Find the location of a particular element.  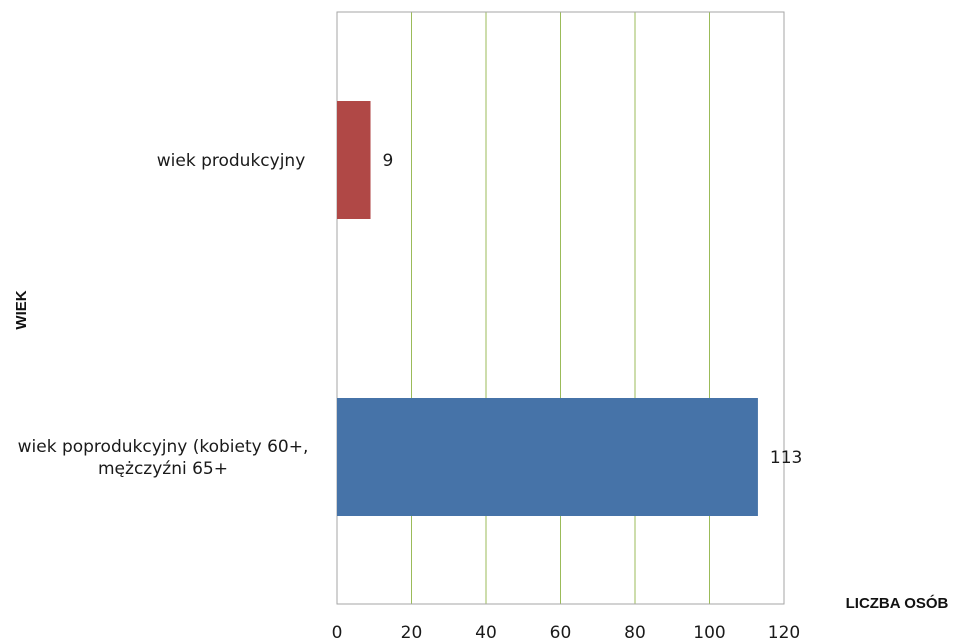

x-tick-labels: 0 20 40 60 80 100 120 is located at coordinates (566, 631).